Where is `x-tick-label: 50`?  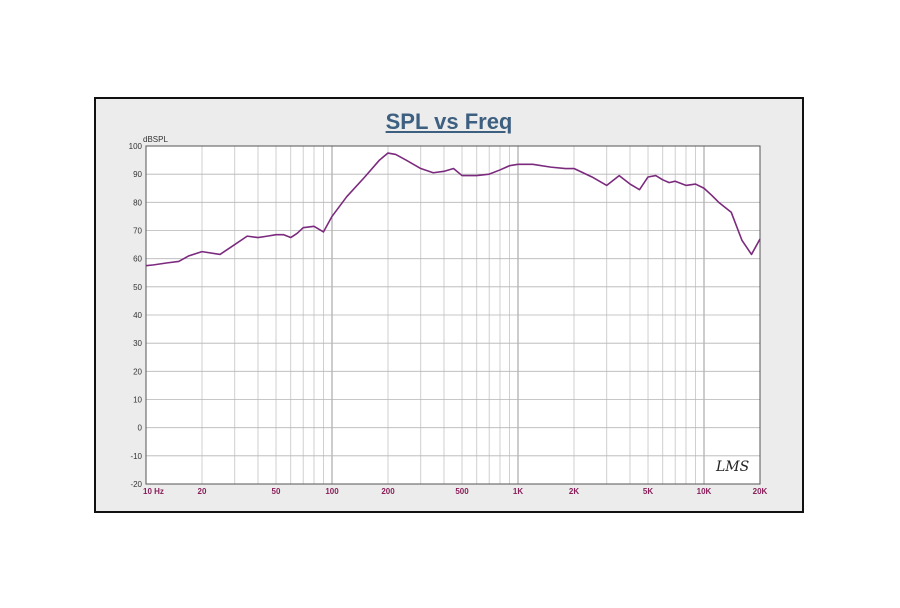
x-tick-label: 50 is located at coordinates (276, 491).